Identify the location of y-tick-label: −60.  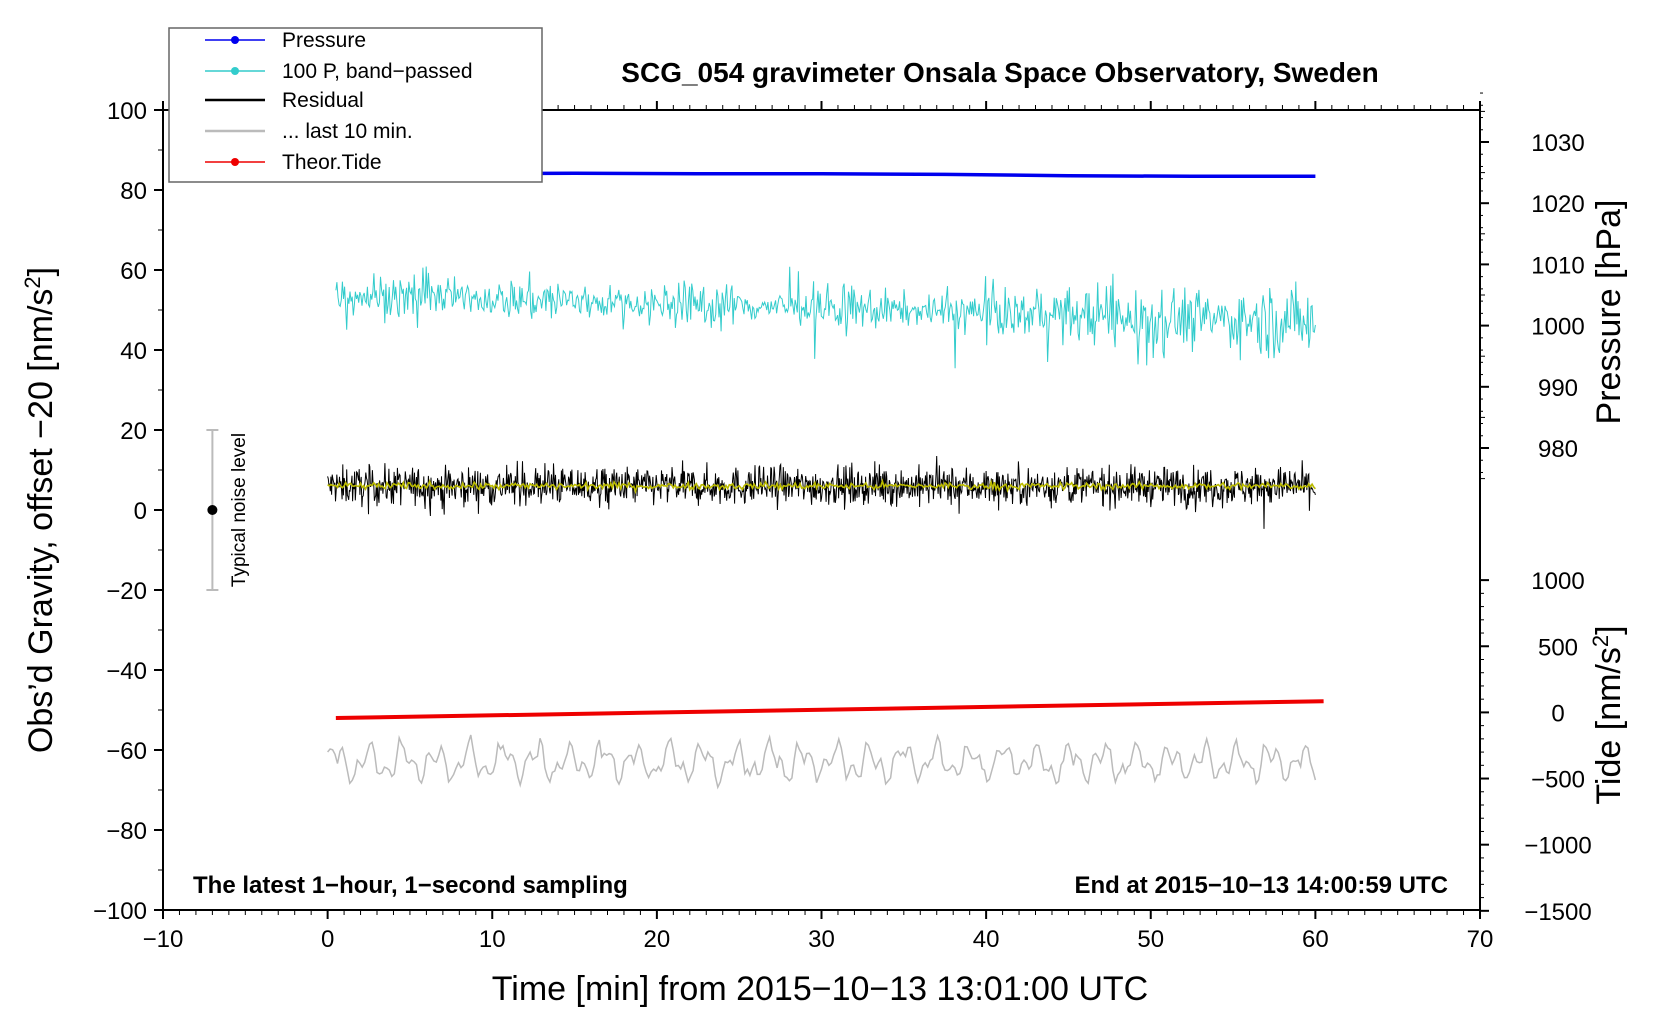
(126, 751).